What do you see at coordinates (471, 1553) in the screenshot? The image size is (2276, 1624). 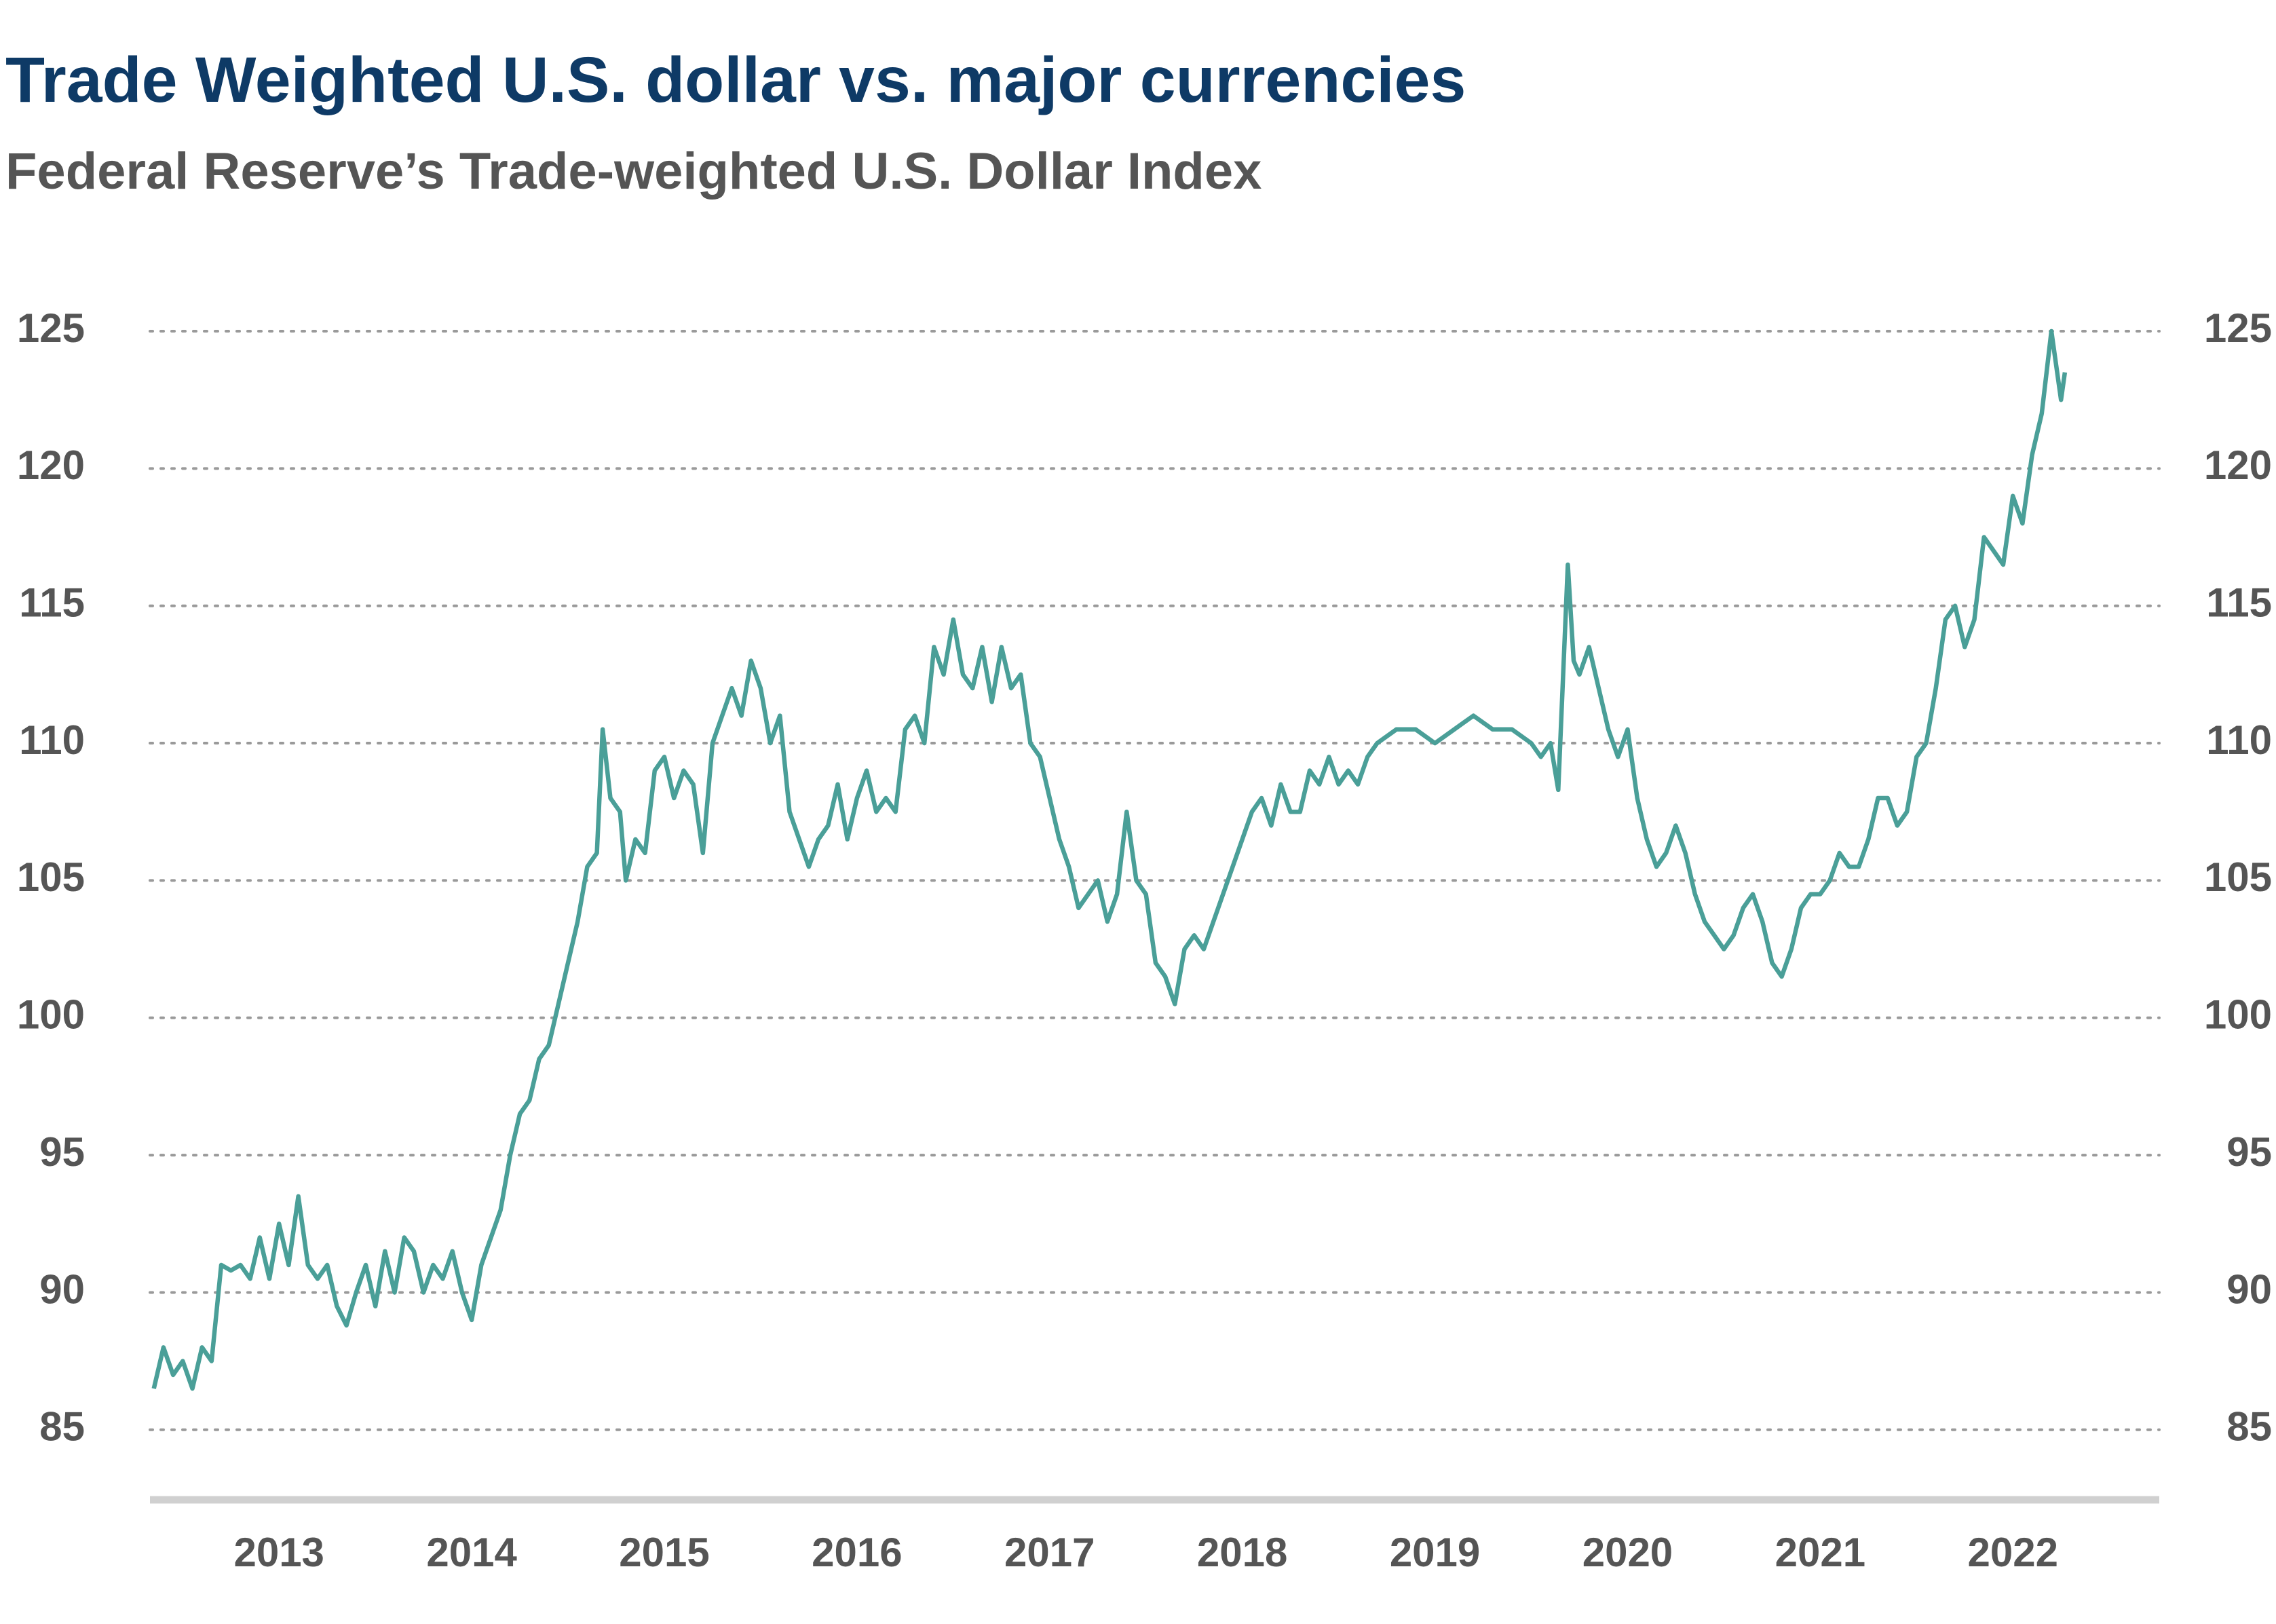 I see `x-tick-label: 2014` at bounding box center [471, 1553].